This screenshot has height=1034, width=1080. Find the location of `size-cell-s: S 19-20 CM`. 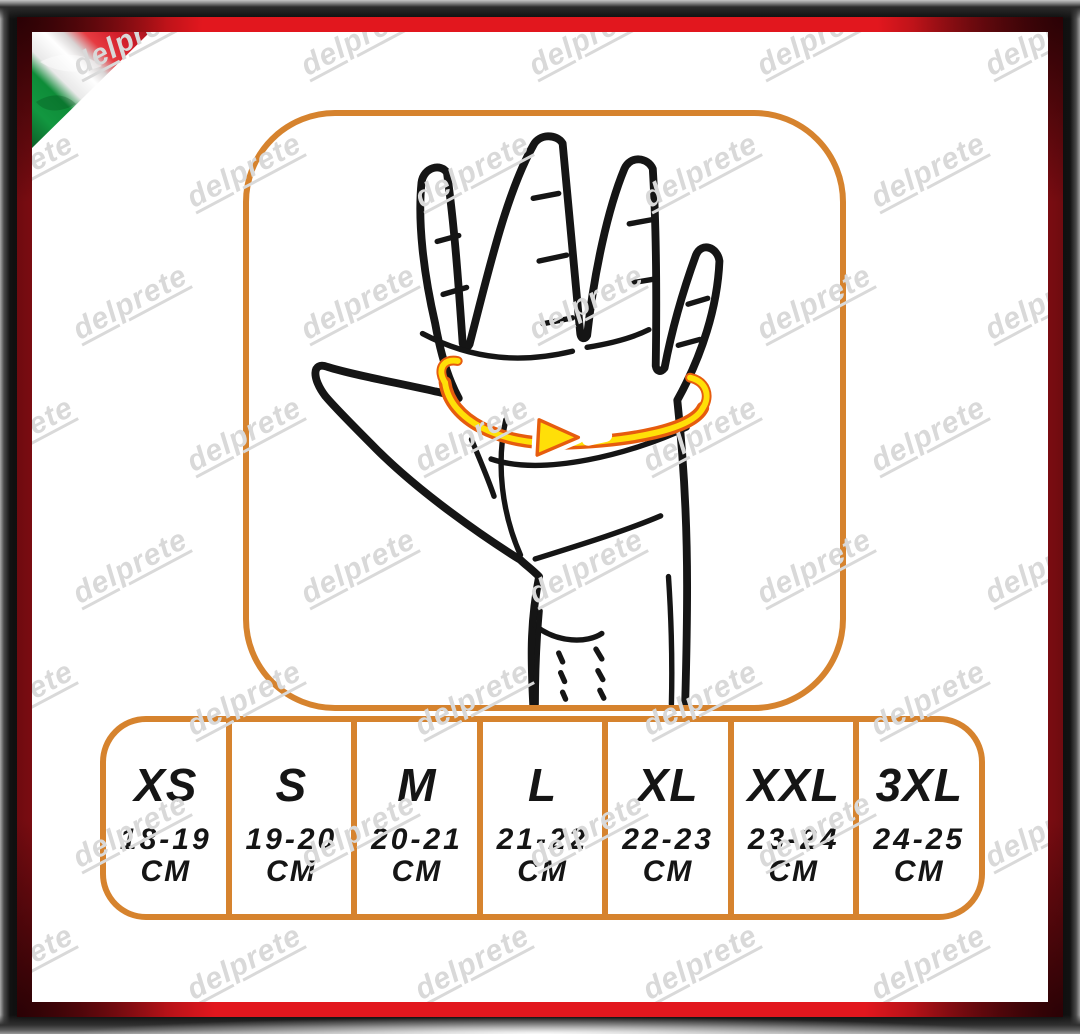

size-cell-s: S 19-20 CM is located at coordinates (295, 818).